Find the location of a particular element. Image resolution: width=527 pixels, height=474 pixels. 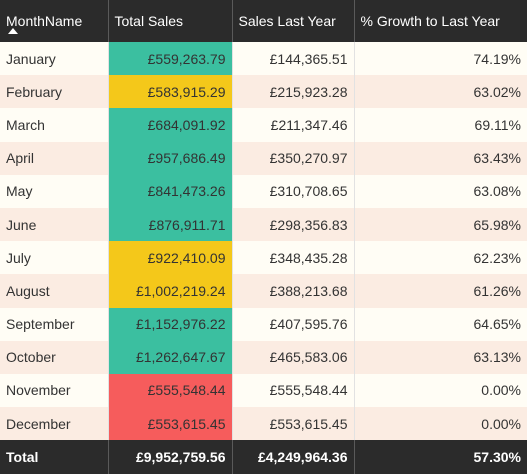

total-sales-cell: £1,152,976.22 is located at coordinates (170, 324).